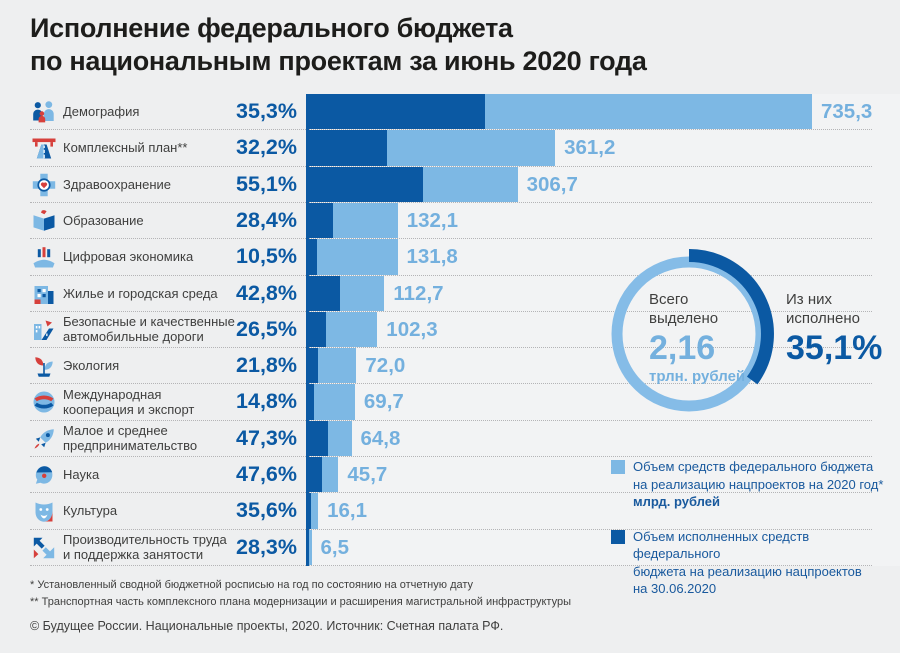 This screenshot has width=900, height=653. I want to click on healthcare-icon, so click(44, 185).